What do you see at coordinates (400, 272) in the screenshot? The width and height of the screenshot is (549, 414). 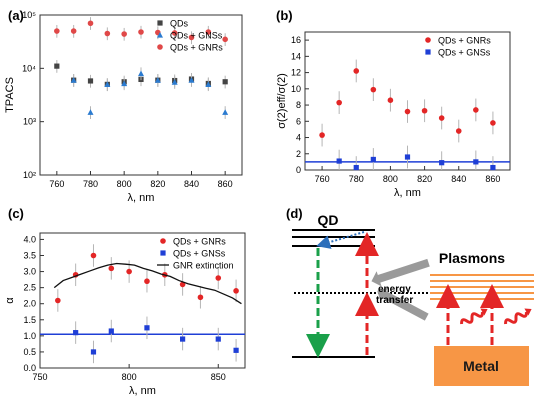 I see `energy-transfer-arrow-upper` at bounding box center [400, 272].